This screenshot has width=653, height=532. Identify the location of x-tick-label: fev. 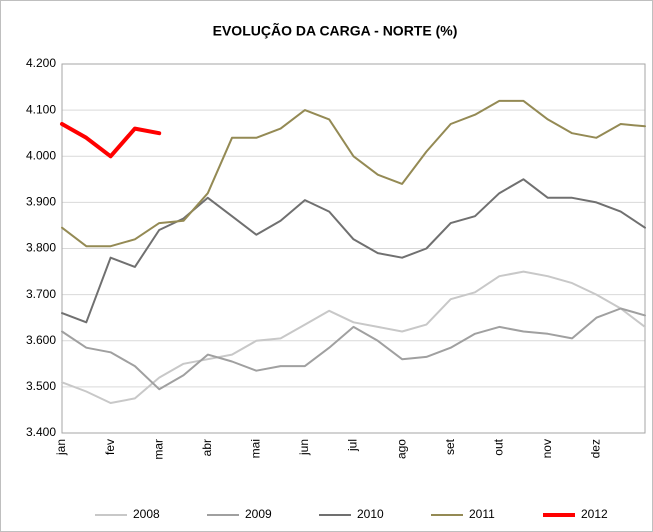
(110, 447).